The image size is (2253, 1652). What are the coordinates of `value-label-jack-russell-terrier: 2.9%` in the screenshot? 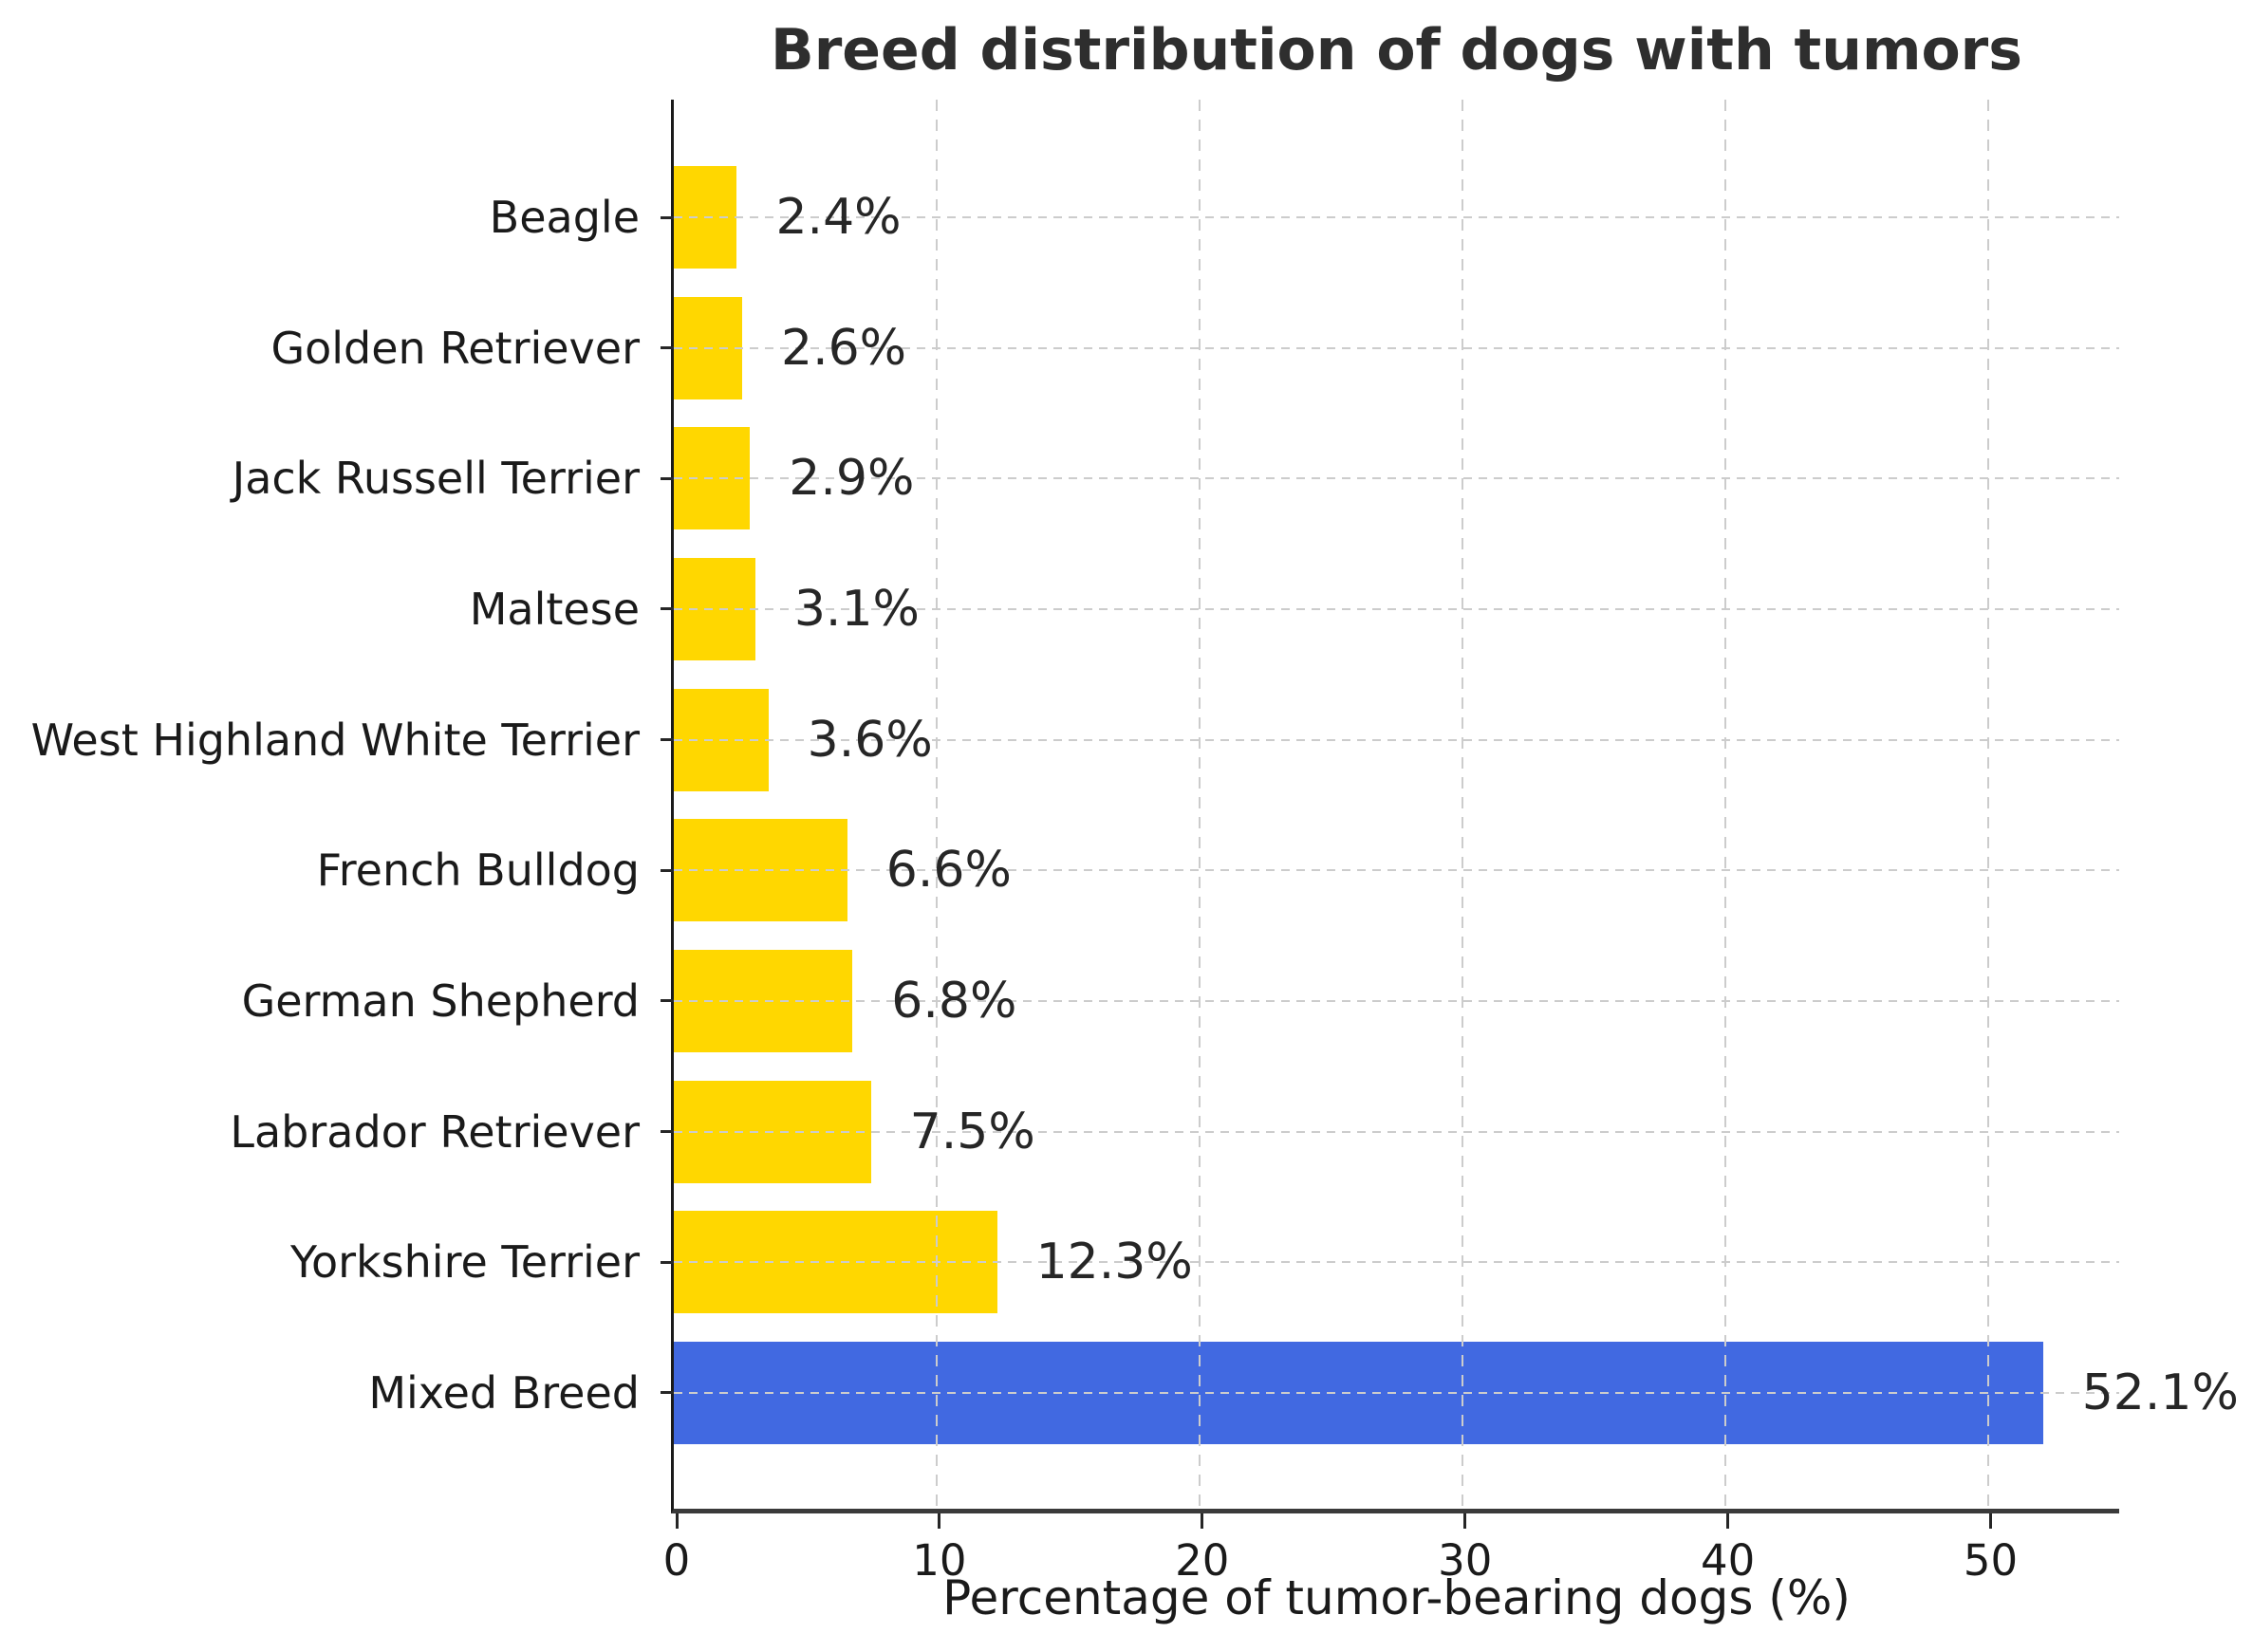 It's located at (852, 479).